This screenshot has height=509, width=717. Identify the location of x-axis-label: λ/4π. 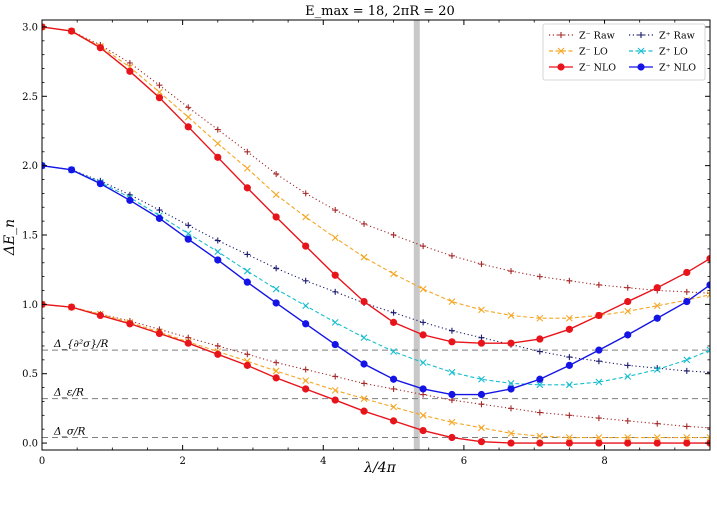
(379, 468).